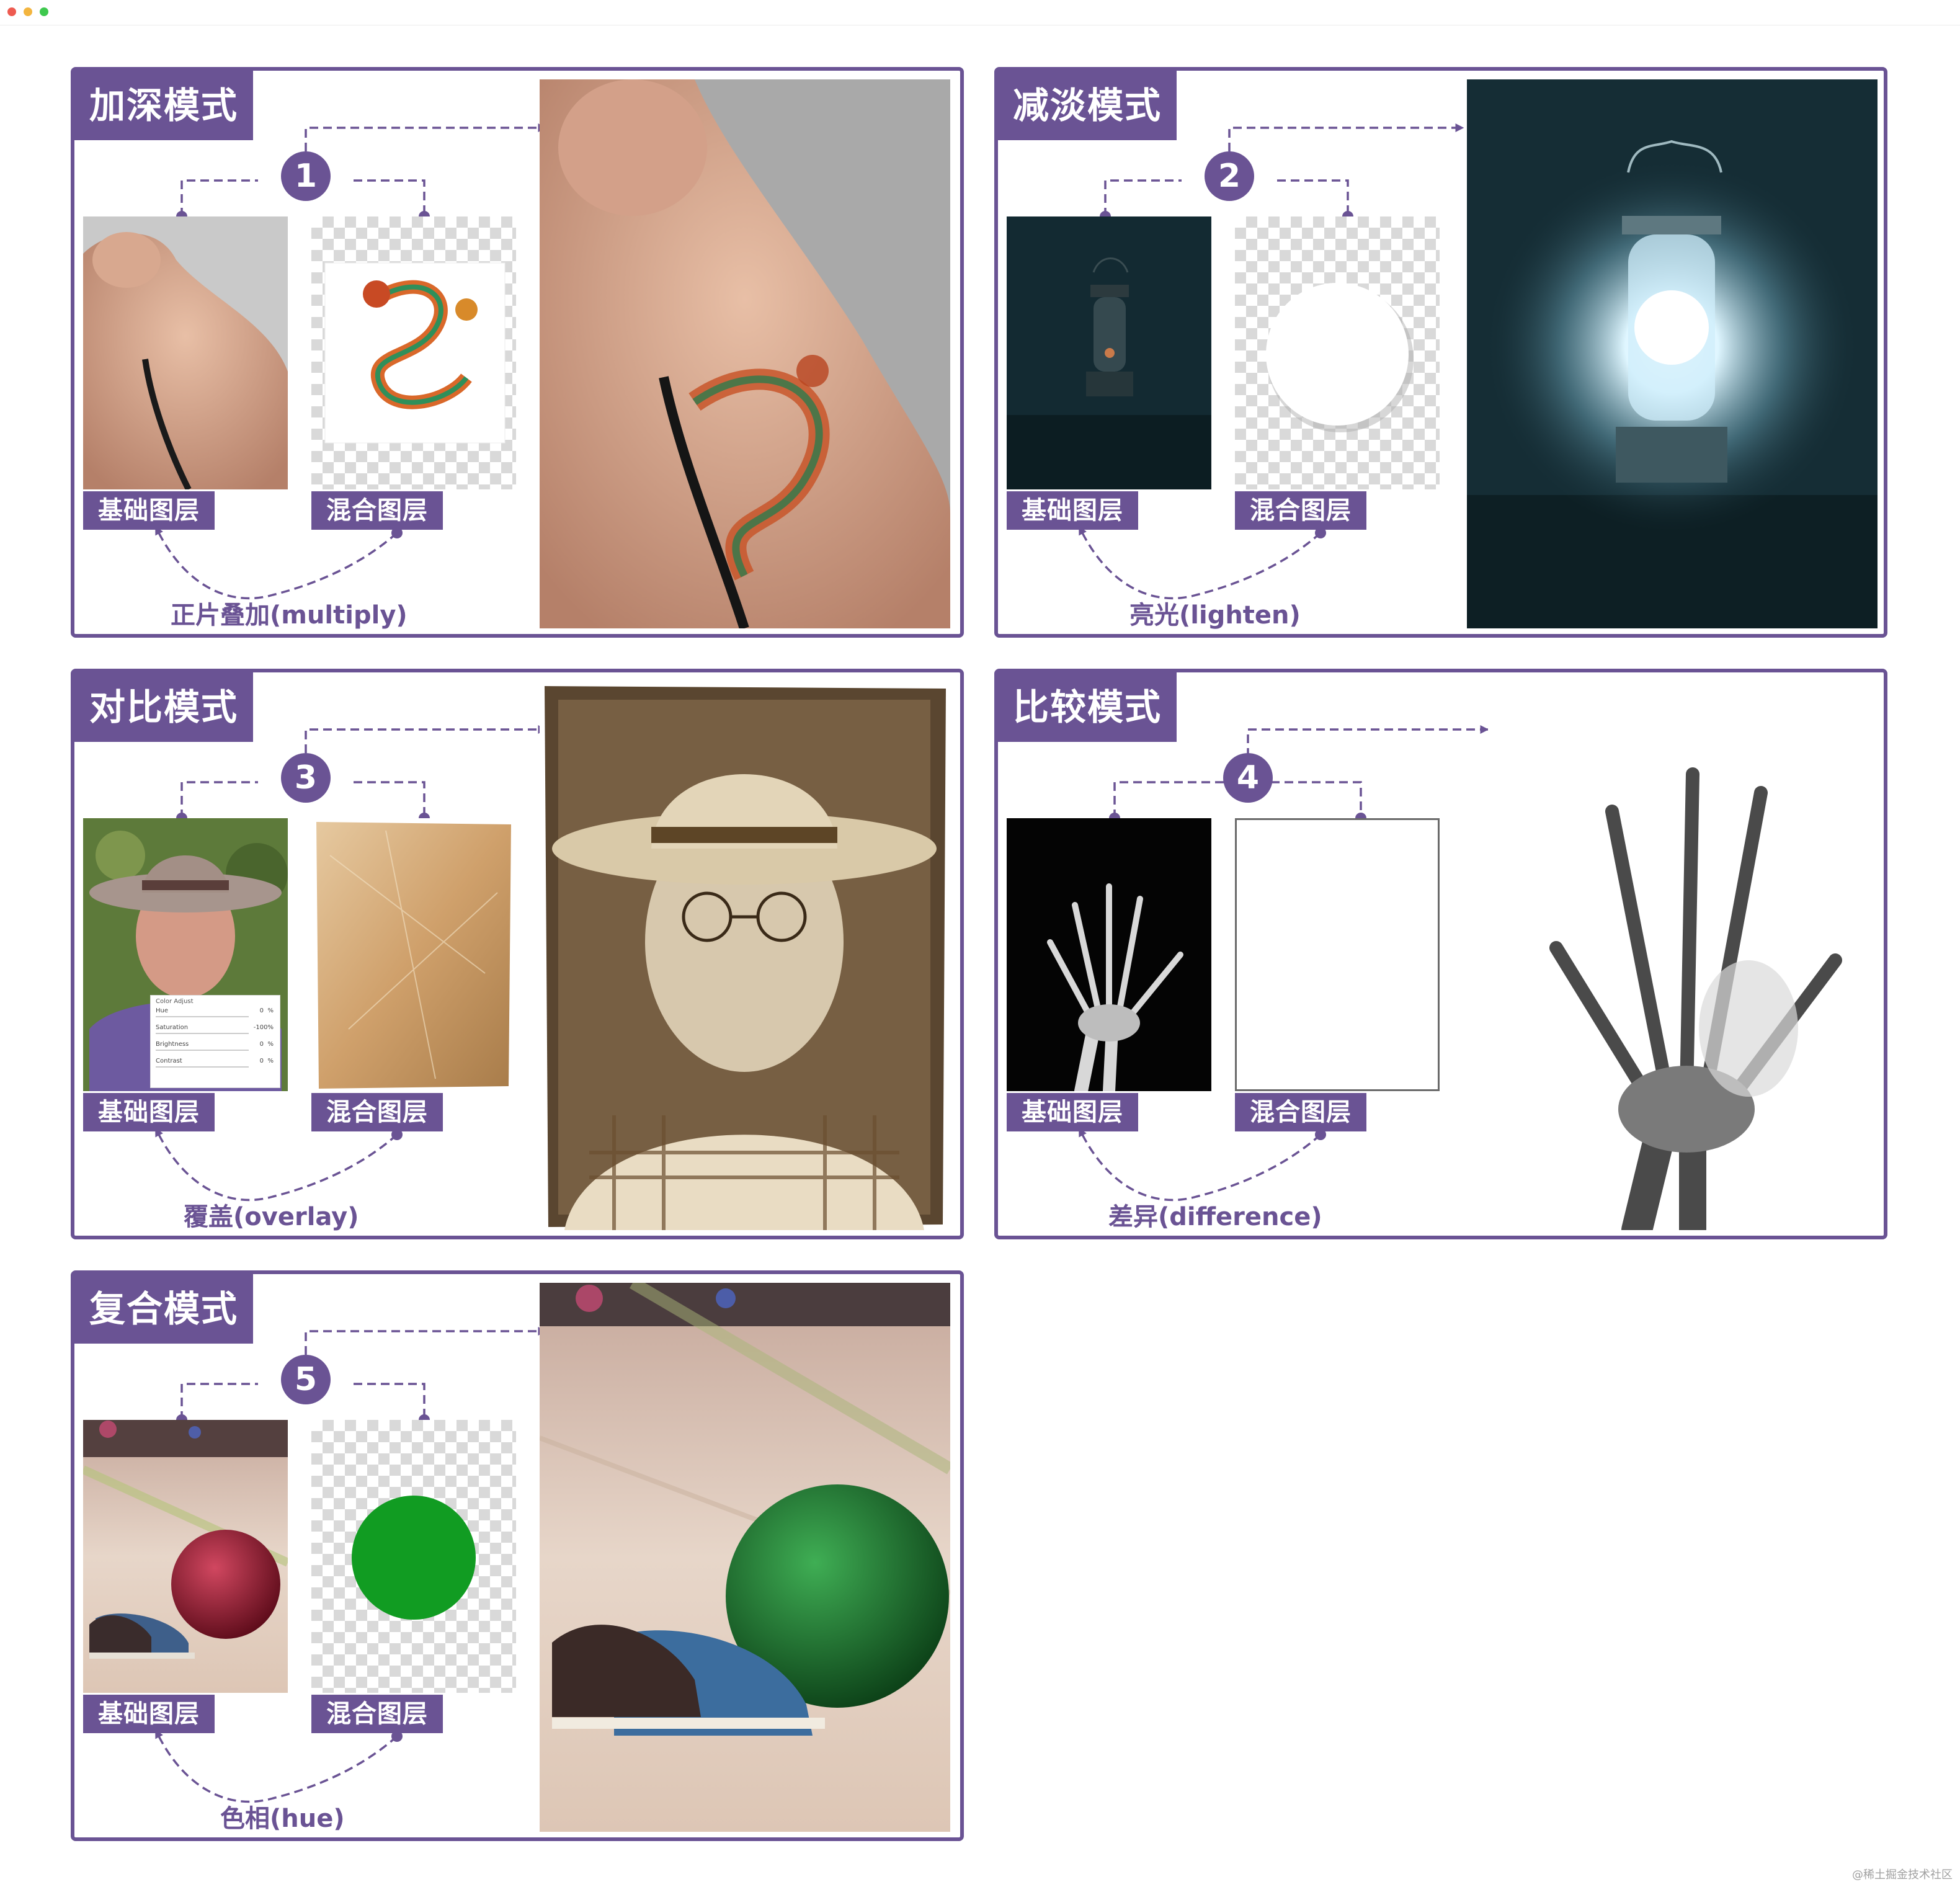  I want to click on panel-title: 加深模式, so click(163, 105).